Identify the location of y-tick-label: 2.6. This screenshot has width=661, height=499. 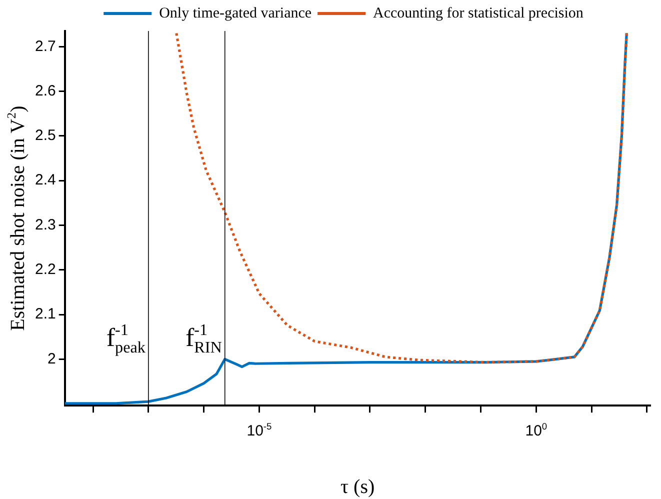
(45, 91).